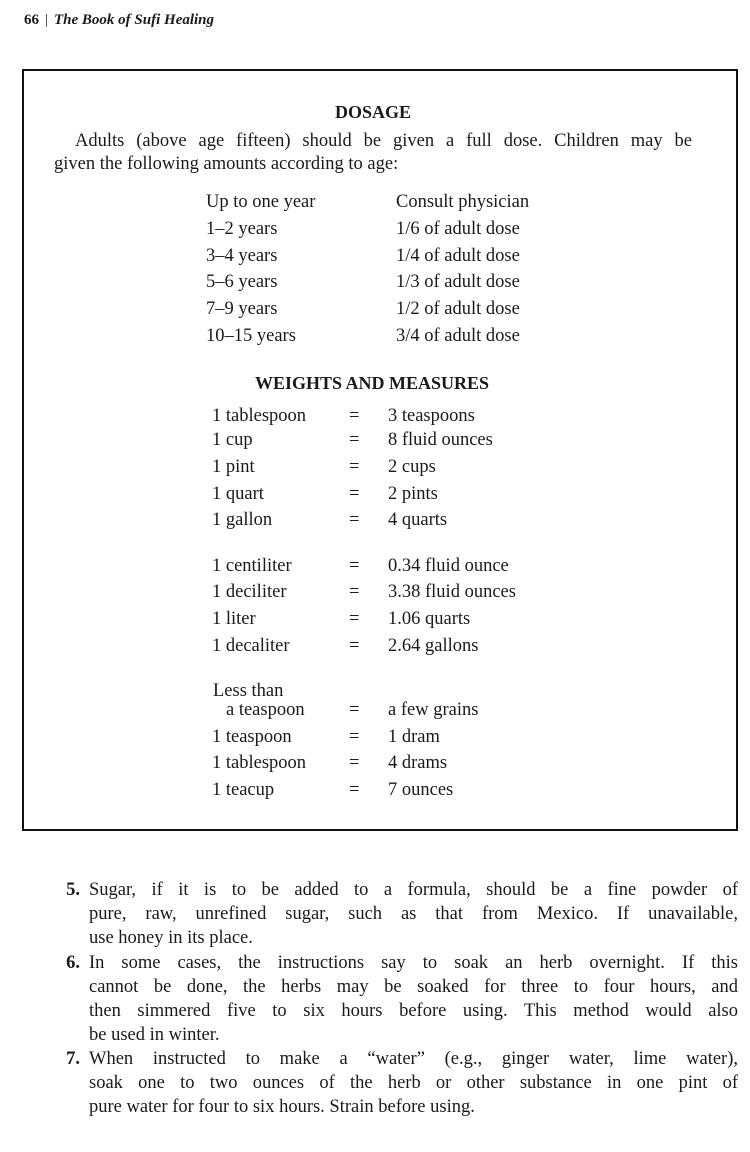 The image size is (750, 1152). Describe the element at coordinates (452, 592) in the screenshot. I see `weights-value: 3.38 fluid ounces` at that location.